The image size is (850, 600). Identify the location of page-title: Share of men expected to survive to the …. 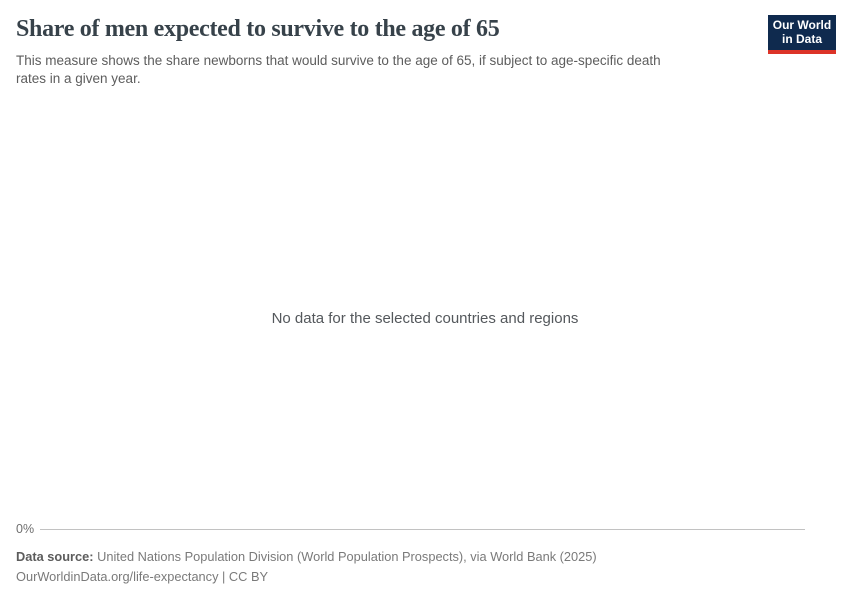
(258, 29).